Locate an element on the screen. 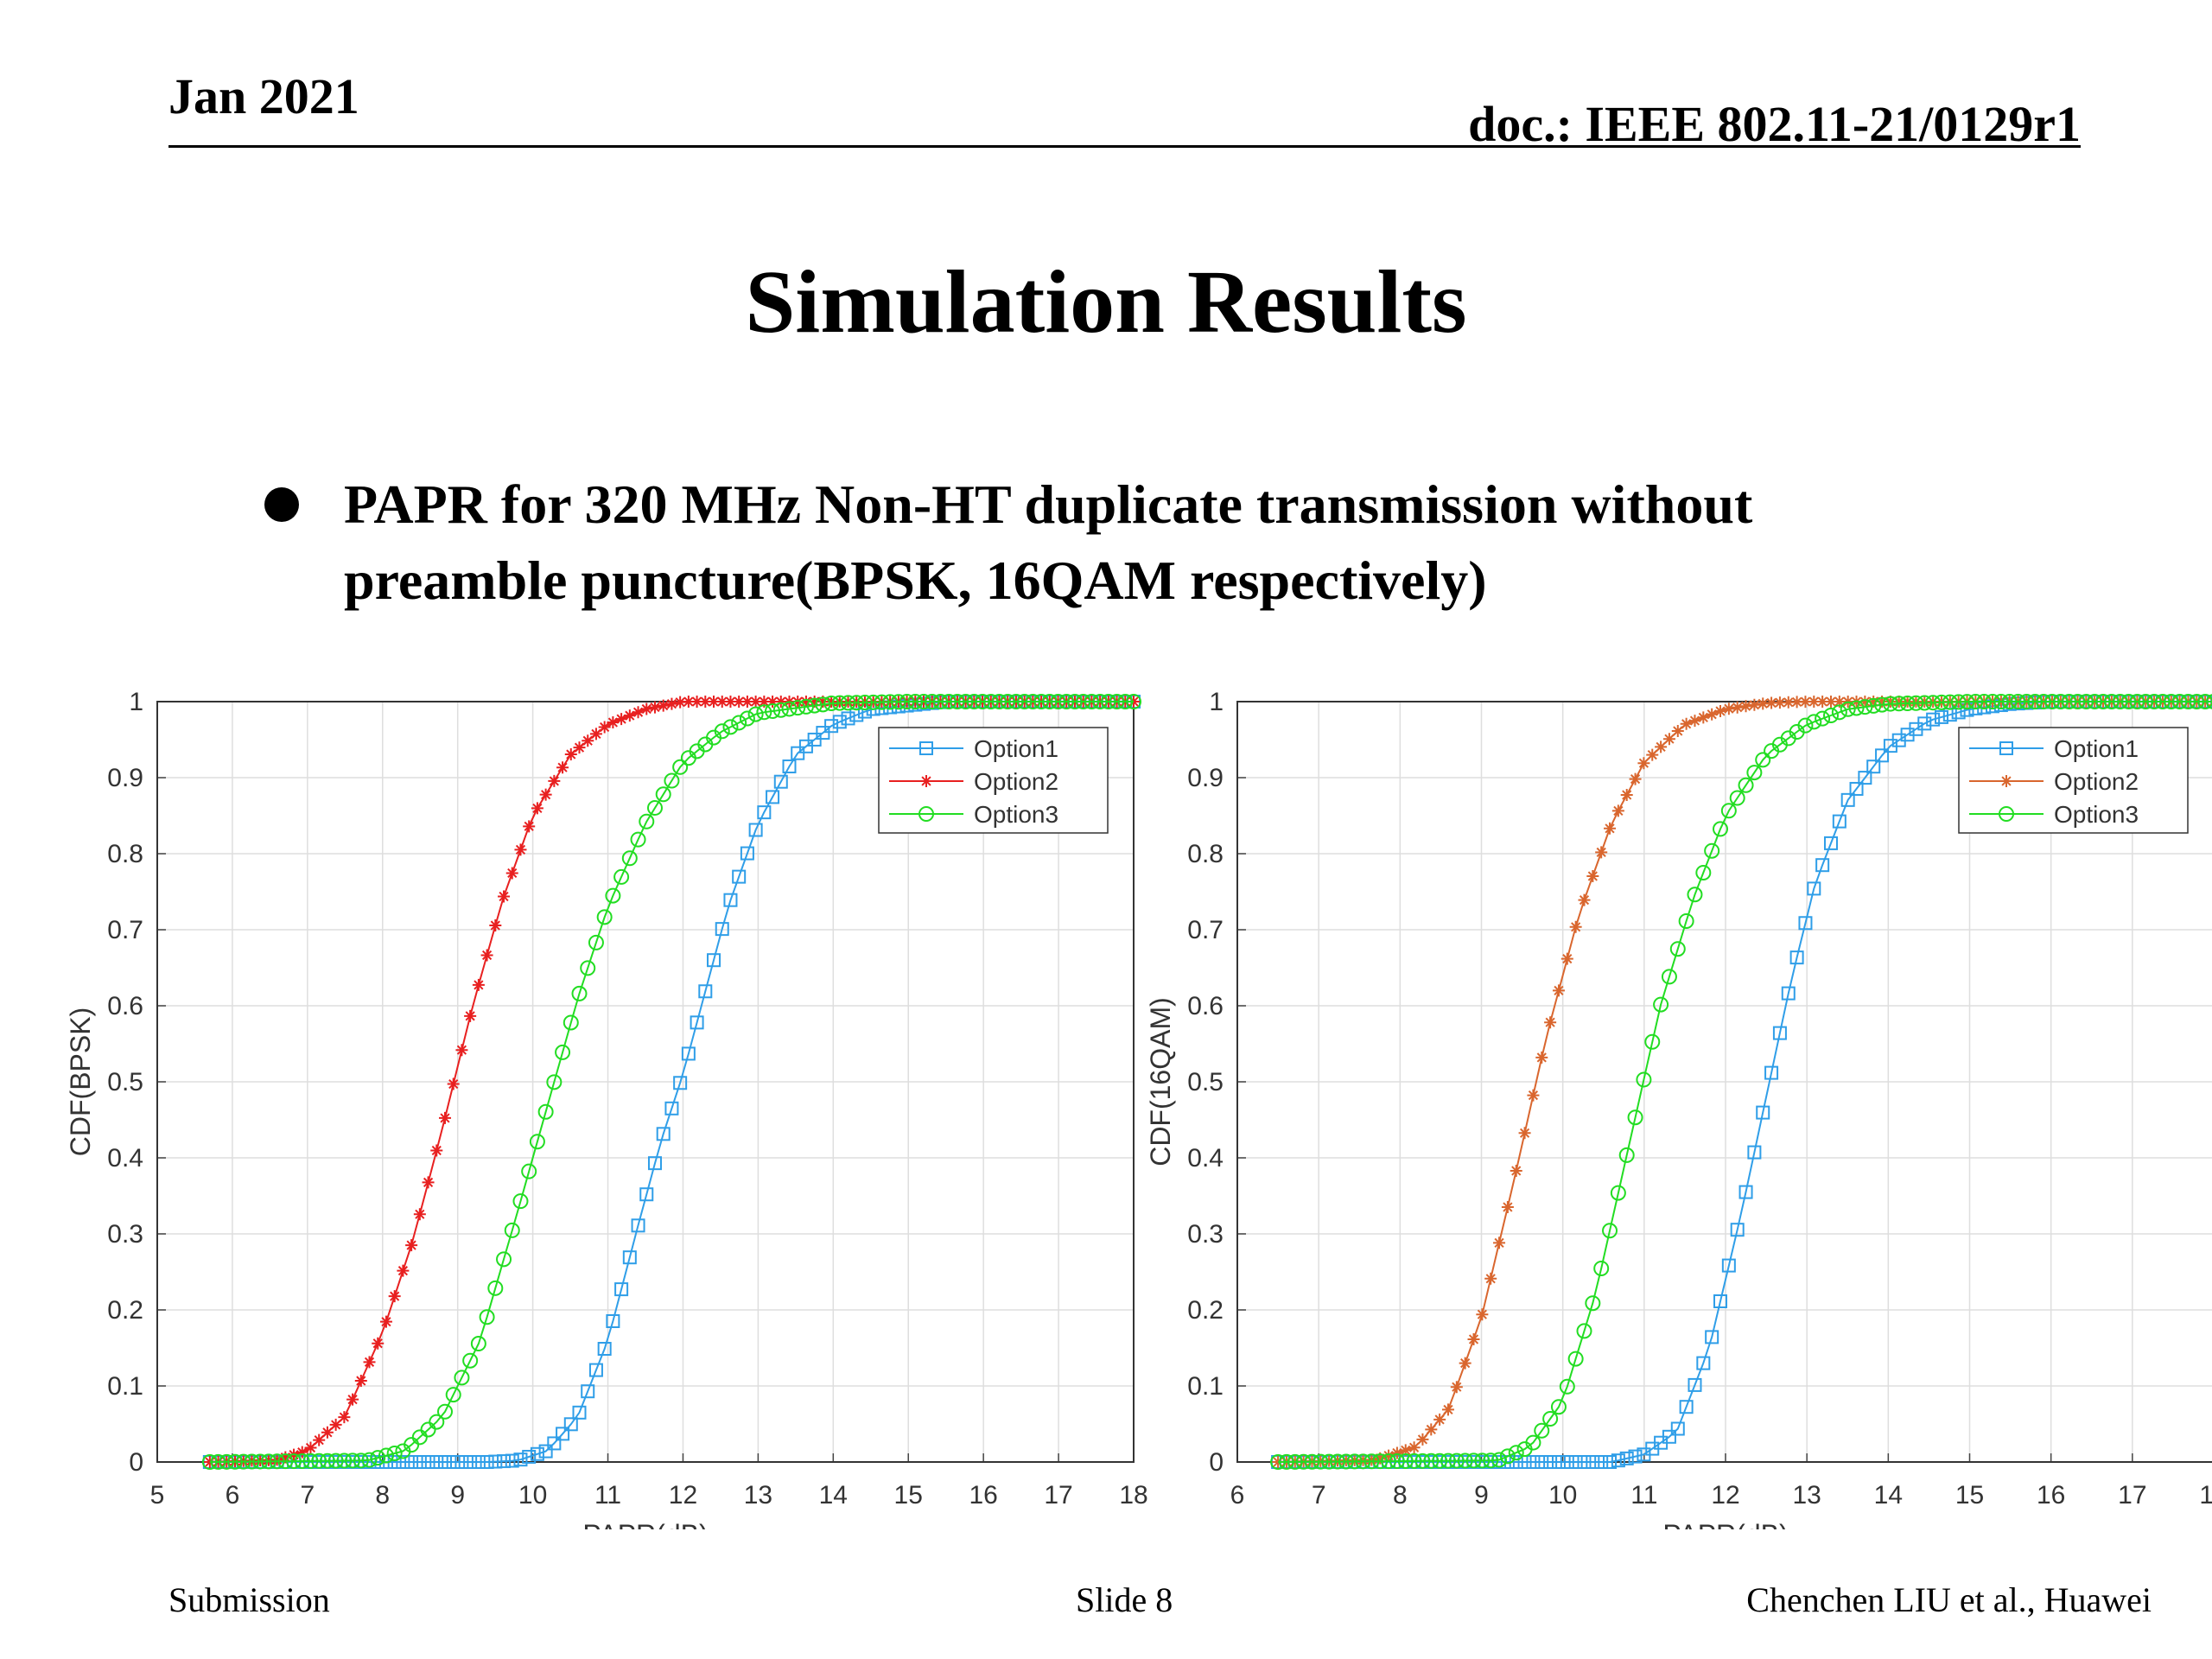 This screenshot has height=1659, width=2212. chart0-x-tick-label: 18 is located at coordinates (1133, 1495).